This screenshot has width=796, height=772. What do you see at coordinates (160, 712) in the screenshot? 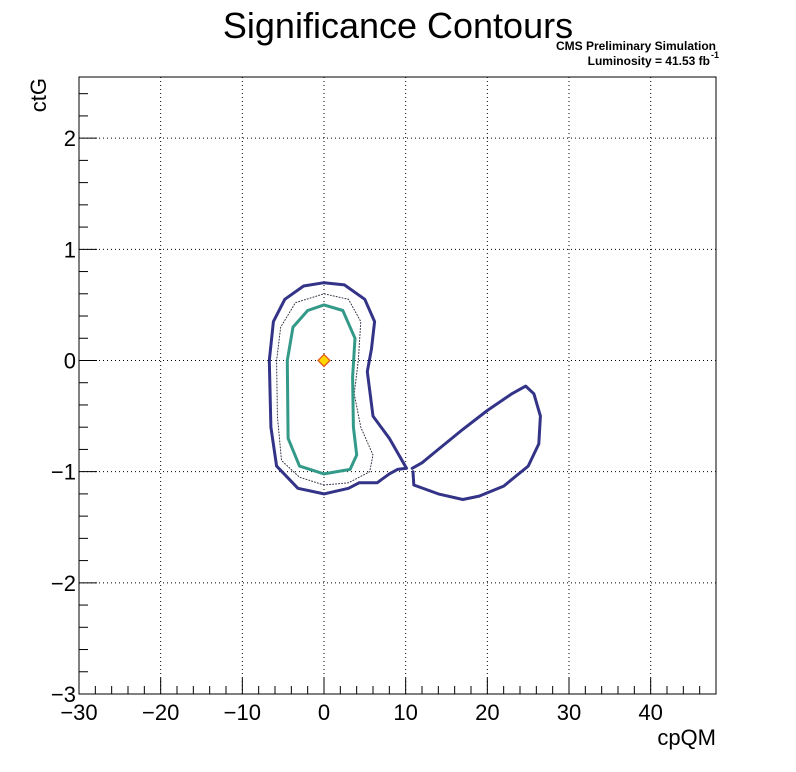
I see `x-tick-label: −20` at bounding box center [160, 712].